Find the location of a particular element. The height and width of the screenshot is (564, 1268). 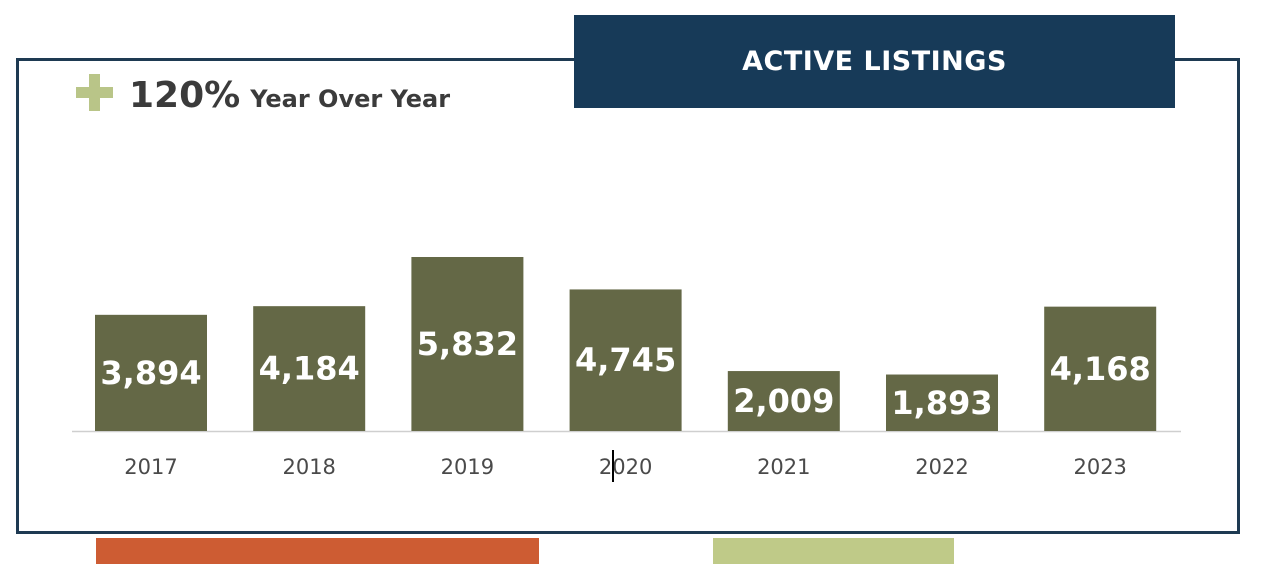

x-tick-label-2021: 2021 is located at coordinates (783, 467).